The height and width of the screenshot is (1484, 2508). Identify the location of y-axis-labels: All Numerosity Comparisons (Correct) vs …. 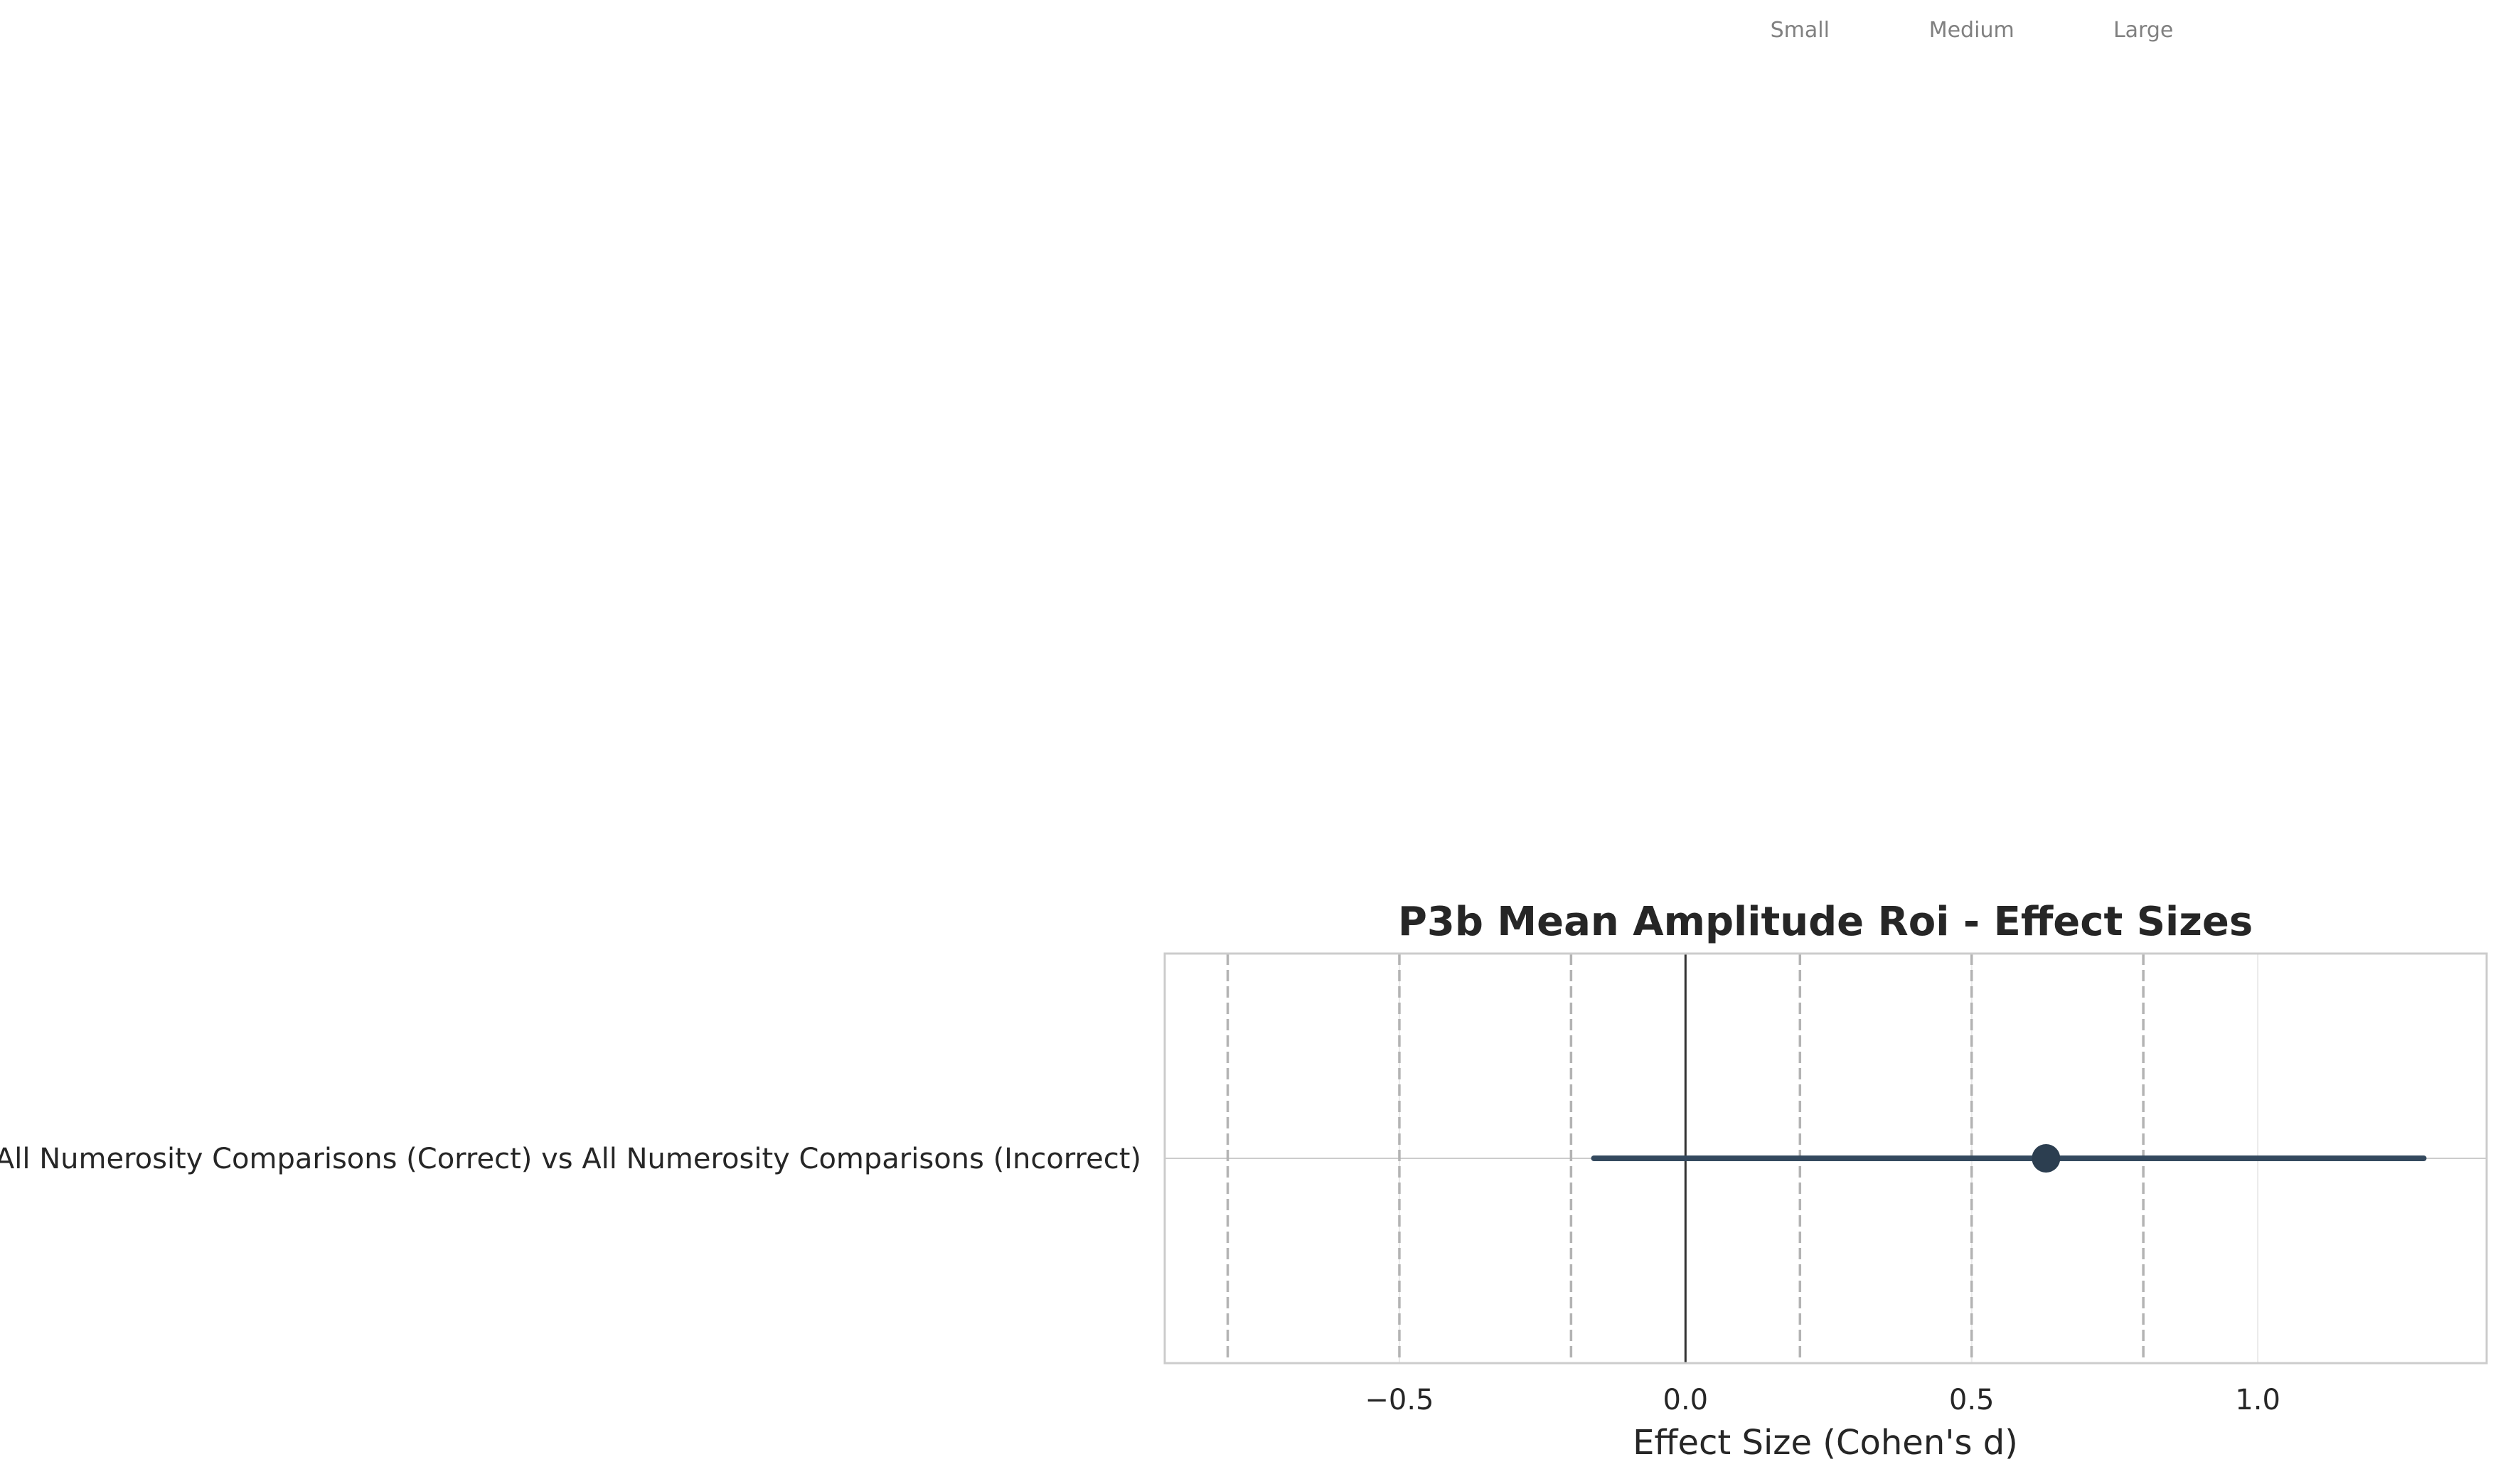
(570, 1159).